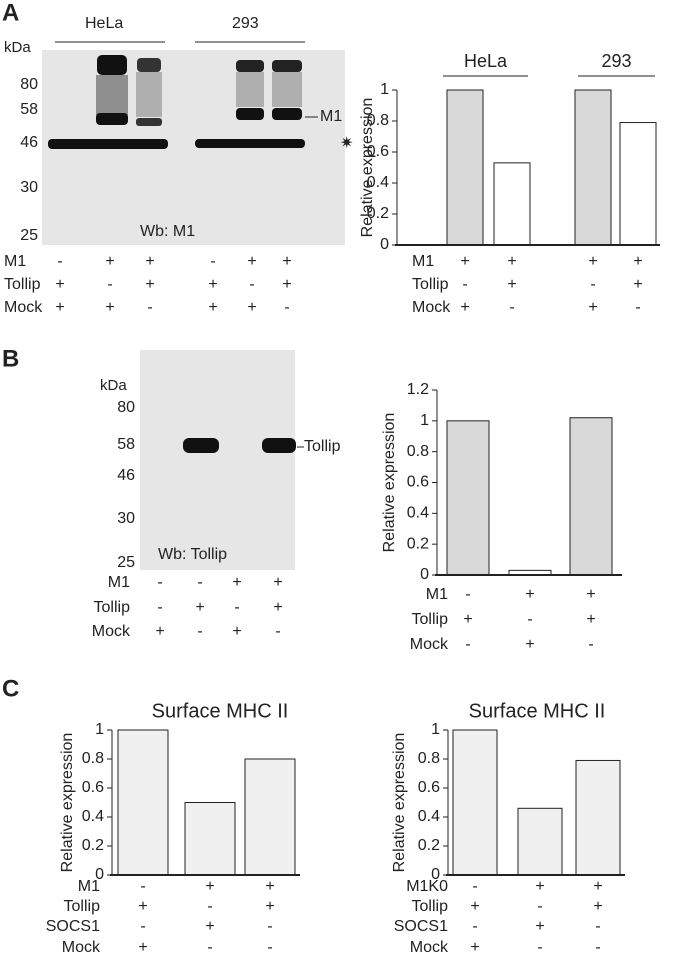 This screenshot has height=961, width=677. Describe the element at coordinates (29, 142) in the screenshot. I see `marker-label: 46` at that location.